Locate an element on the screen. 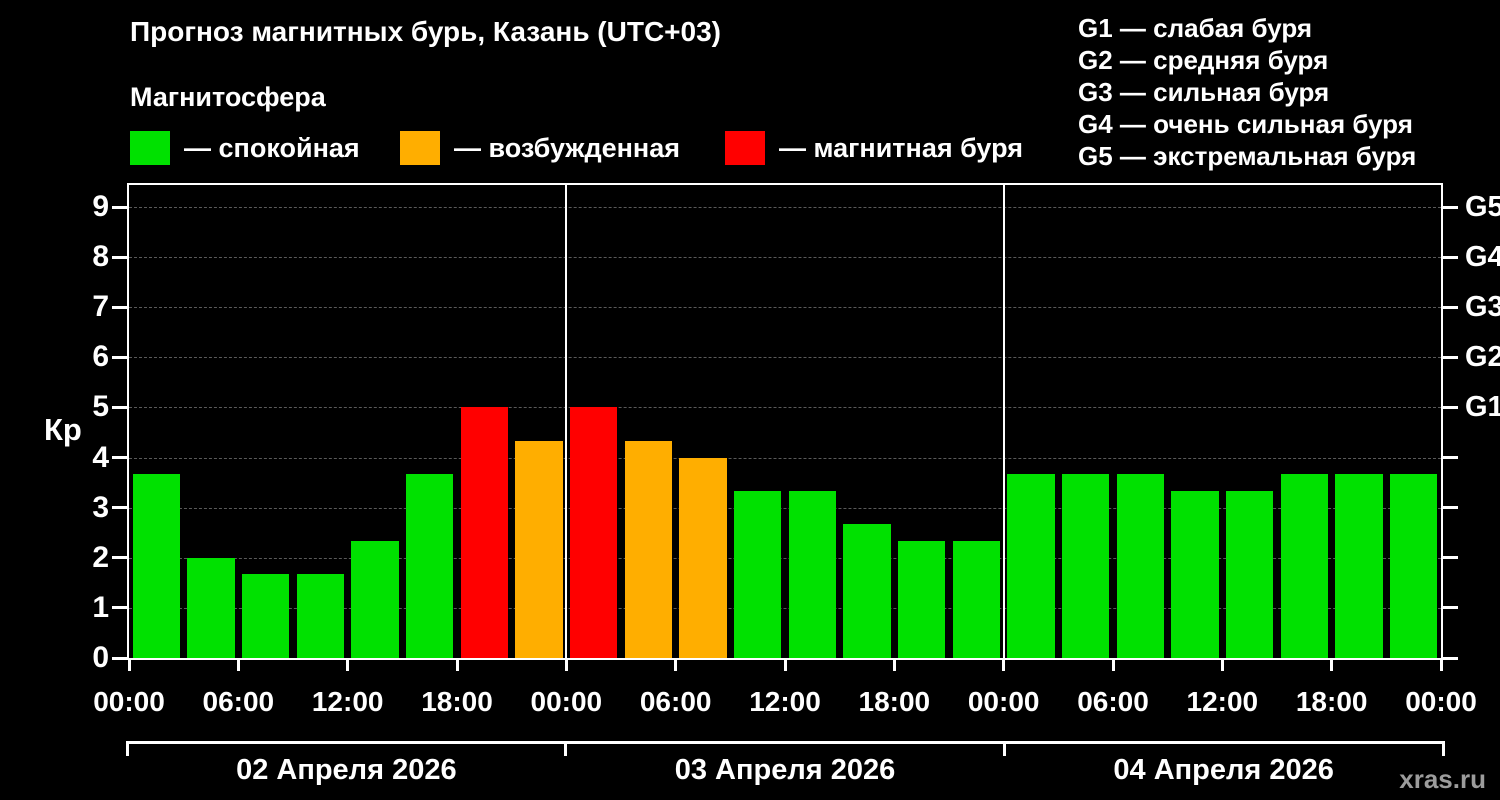  g3-legend-line: G3 — сильная буря is located at coordinates (1204, 92).